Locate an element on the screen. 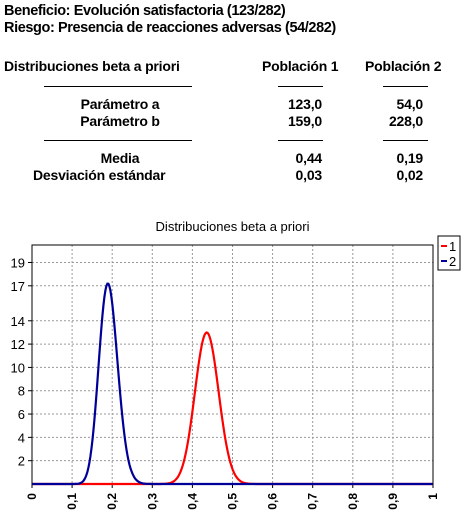 The image size is (471, 515). table-title: Distribuciones beta a priori is located at coordinates (92, 66).